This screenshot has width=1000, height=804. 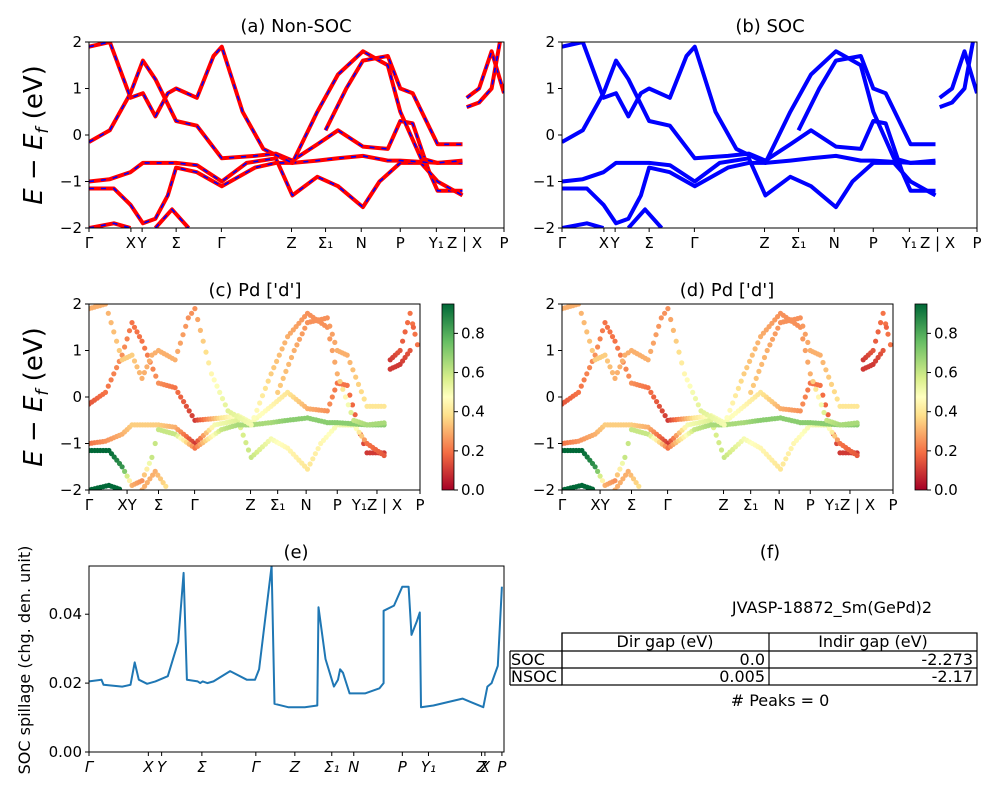 What do you see at coordinates (485, 74) in the screenshot?
I see `band-line-overlay` at bounding box center [485, 74].